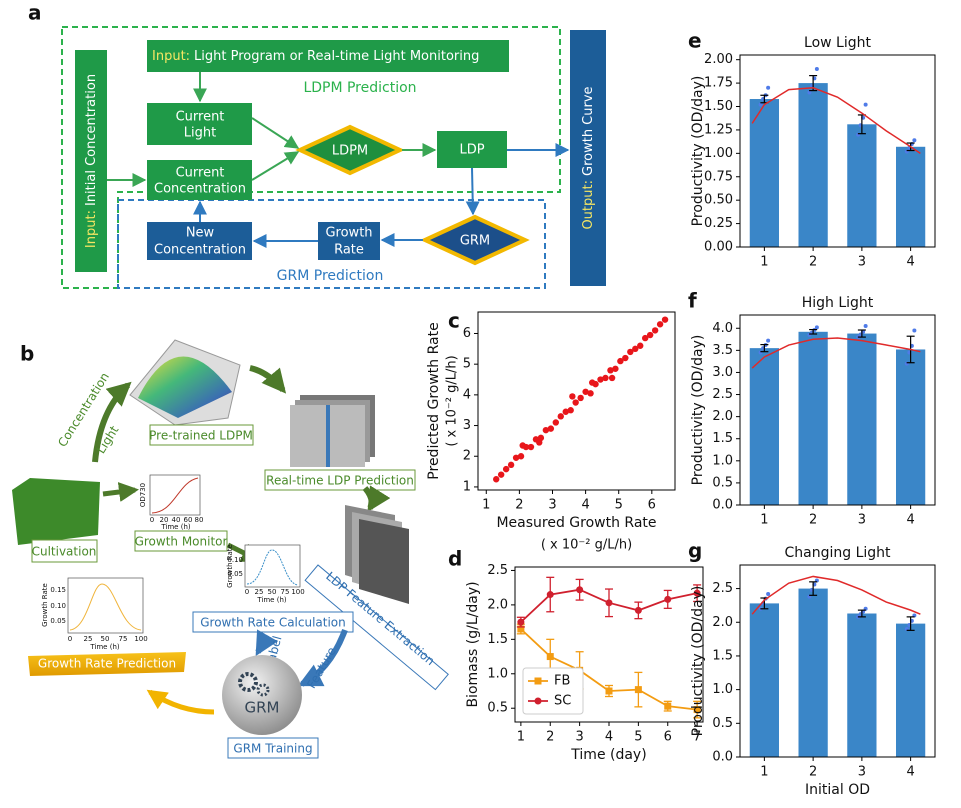 Image resolution: width=961 pixels, height=808 pixels. What do you see at coordinates (467, 333) in the screenshot?
I see `y-tick-label: 6` at bounding box center [467, 333].